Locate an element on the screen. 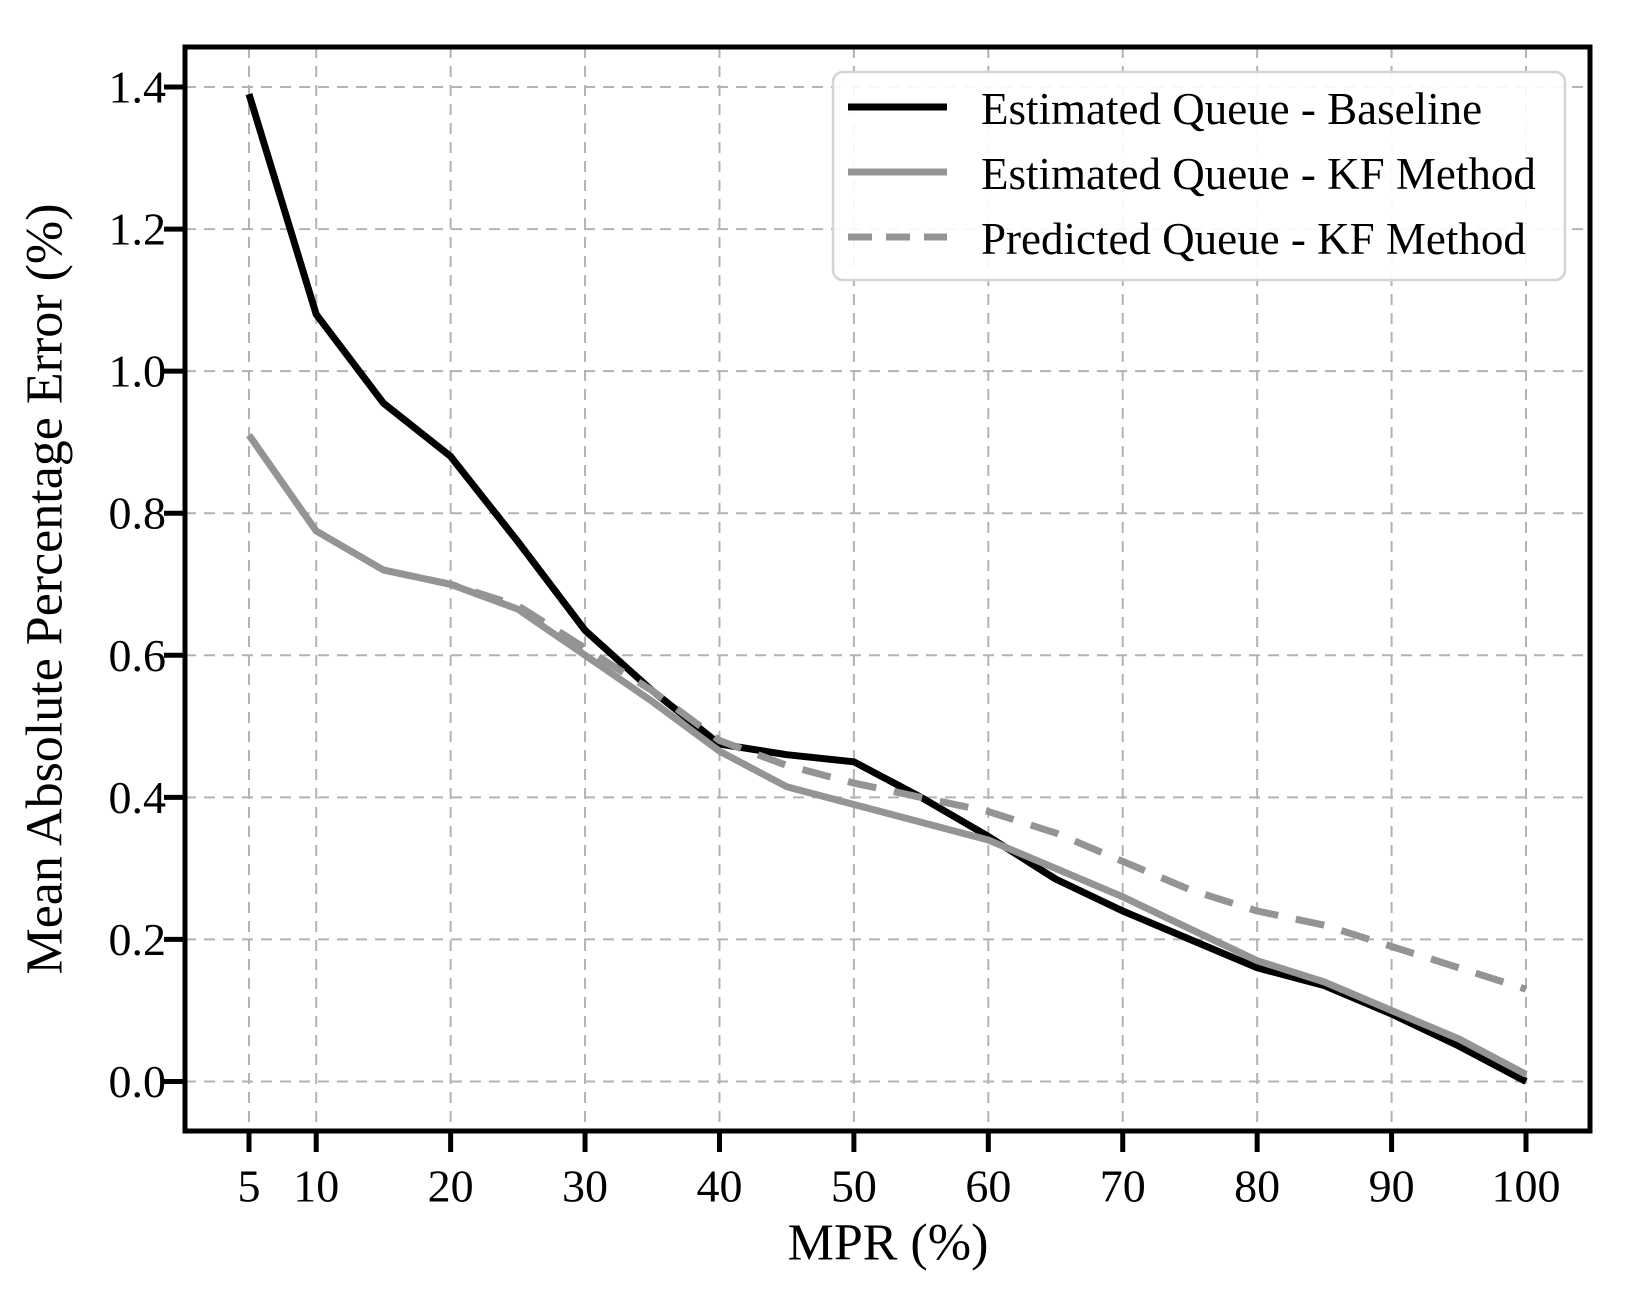 The height and width of the screenshot is (1302, 1629). y-tick-label: 1.2 is located at coordinates (138, 229).